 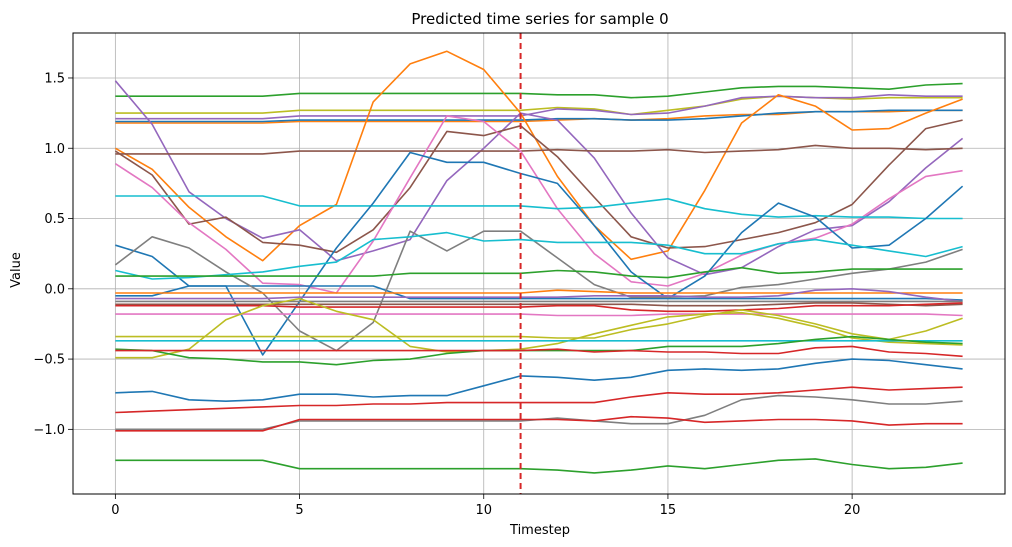 I want to click on y-axis-label: Value, so click(x=16, y=270).